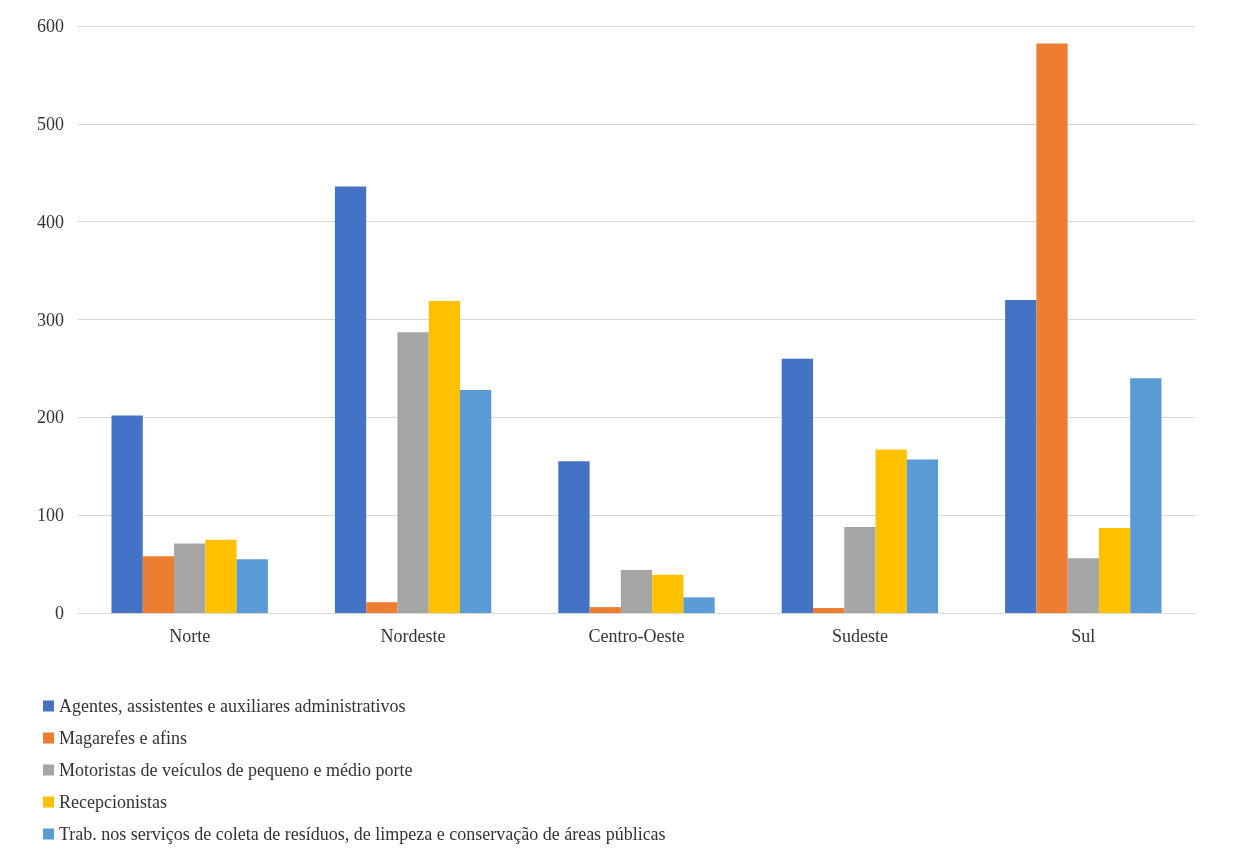 The height and width of the screenshot is (861, 1233). What do you see at coordinates (859, 636) in the screenshot?
I see `x-tick-label: Sudeste` at bounding box center [859, 636].